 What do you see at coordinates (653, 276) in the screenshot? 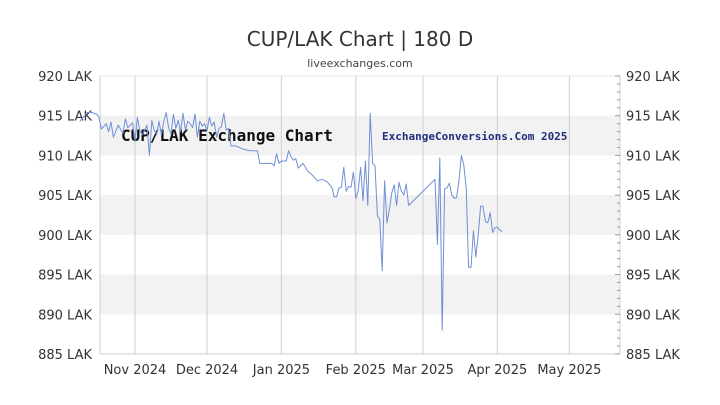
I see `y-tick-label-right: 895 LAK` at bounding box center [653, 276].